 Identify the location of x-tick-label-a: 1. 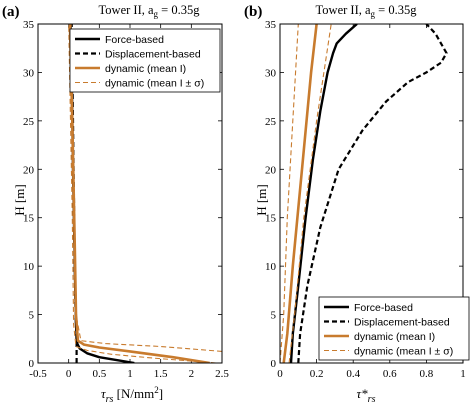
(130, 374).